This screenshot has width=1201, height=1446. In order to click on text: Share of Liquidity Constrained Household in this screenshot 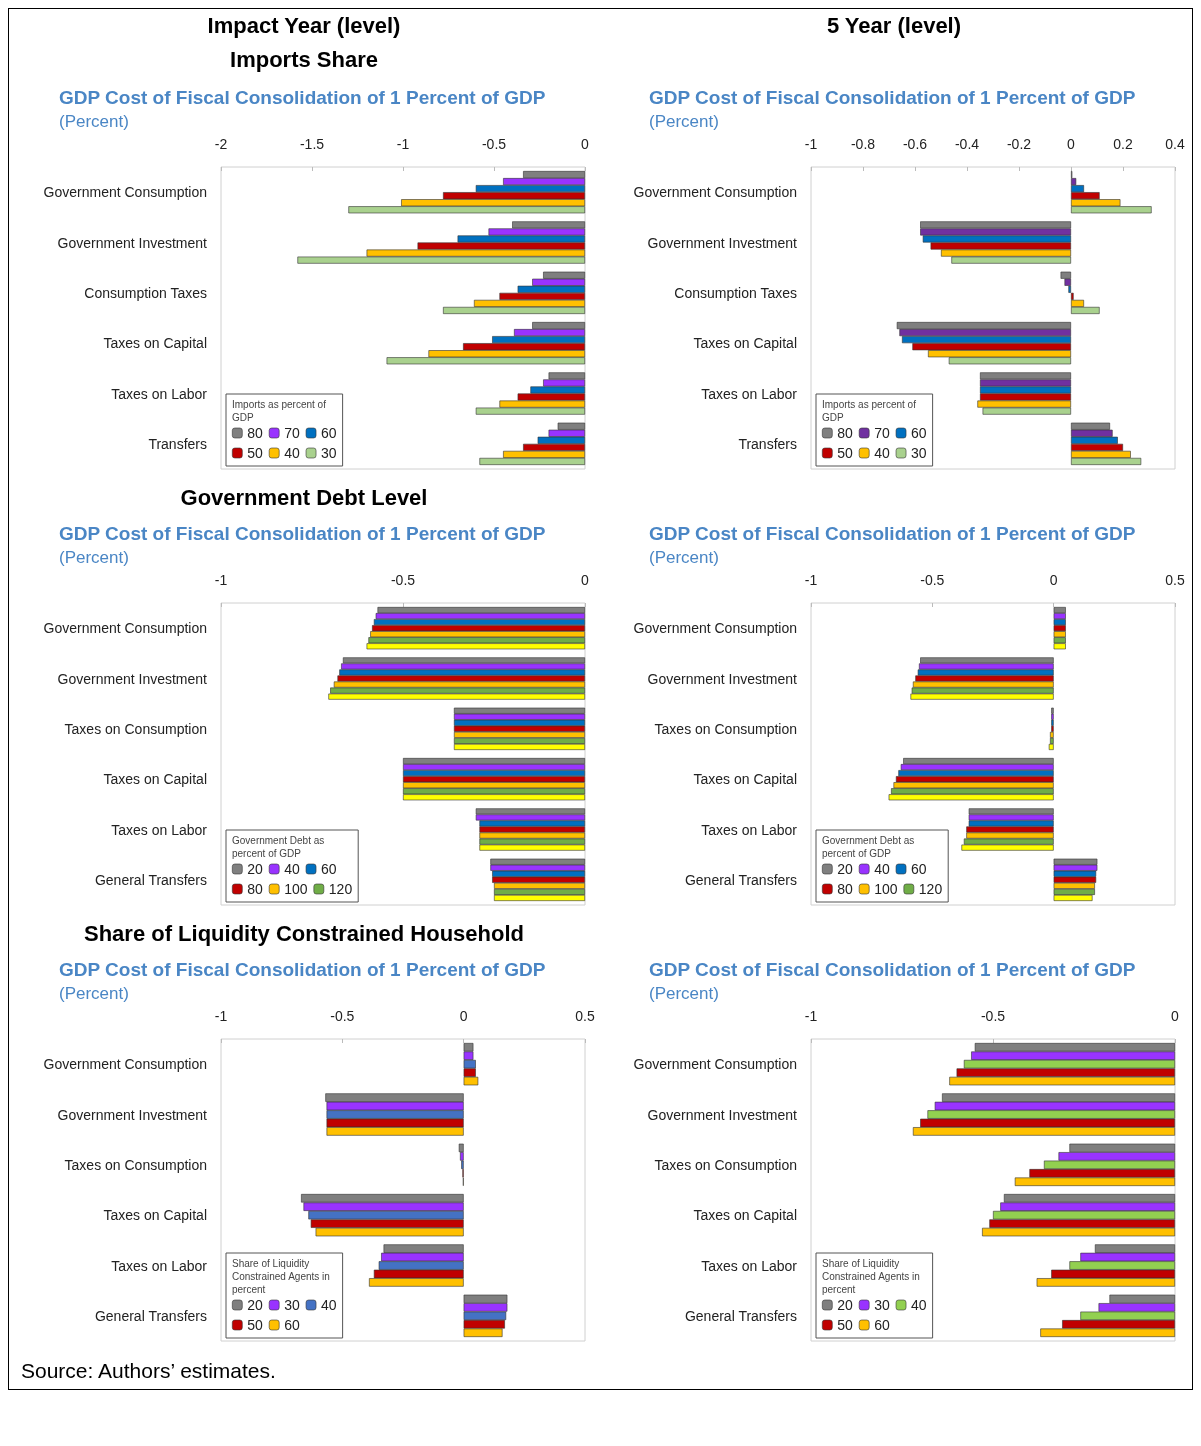, I will do `click(304, 934)`.